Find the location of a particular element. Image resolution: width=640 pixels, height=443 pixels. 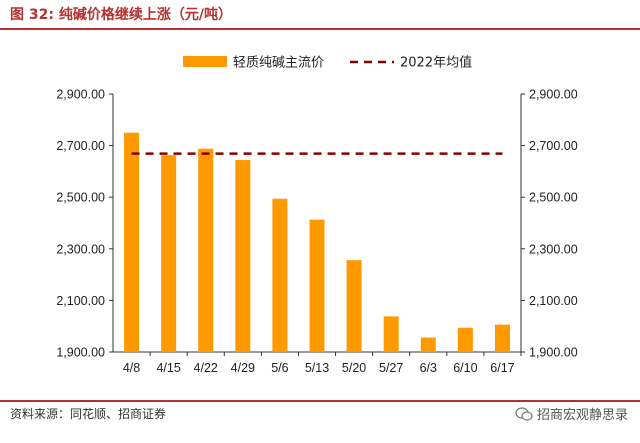

title-rule is located at coordinates (320, 29).